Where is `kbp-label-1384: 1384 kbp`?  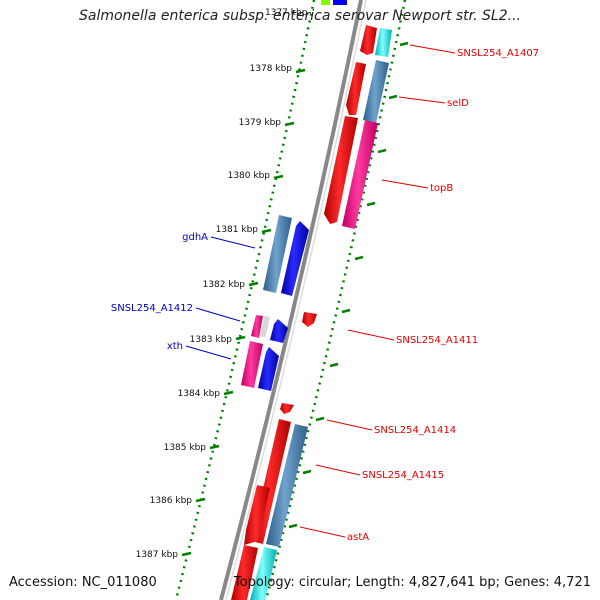 kbp-label-1384: 1384 kbp is located at coordinates (199, 394).